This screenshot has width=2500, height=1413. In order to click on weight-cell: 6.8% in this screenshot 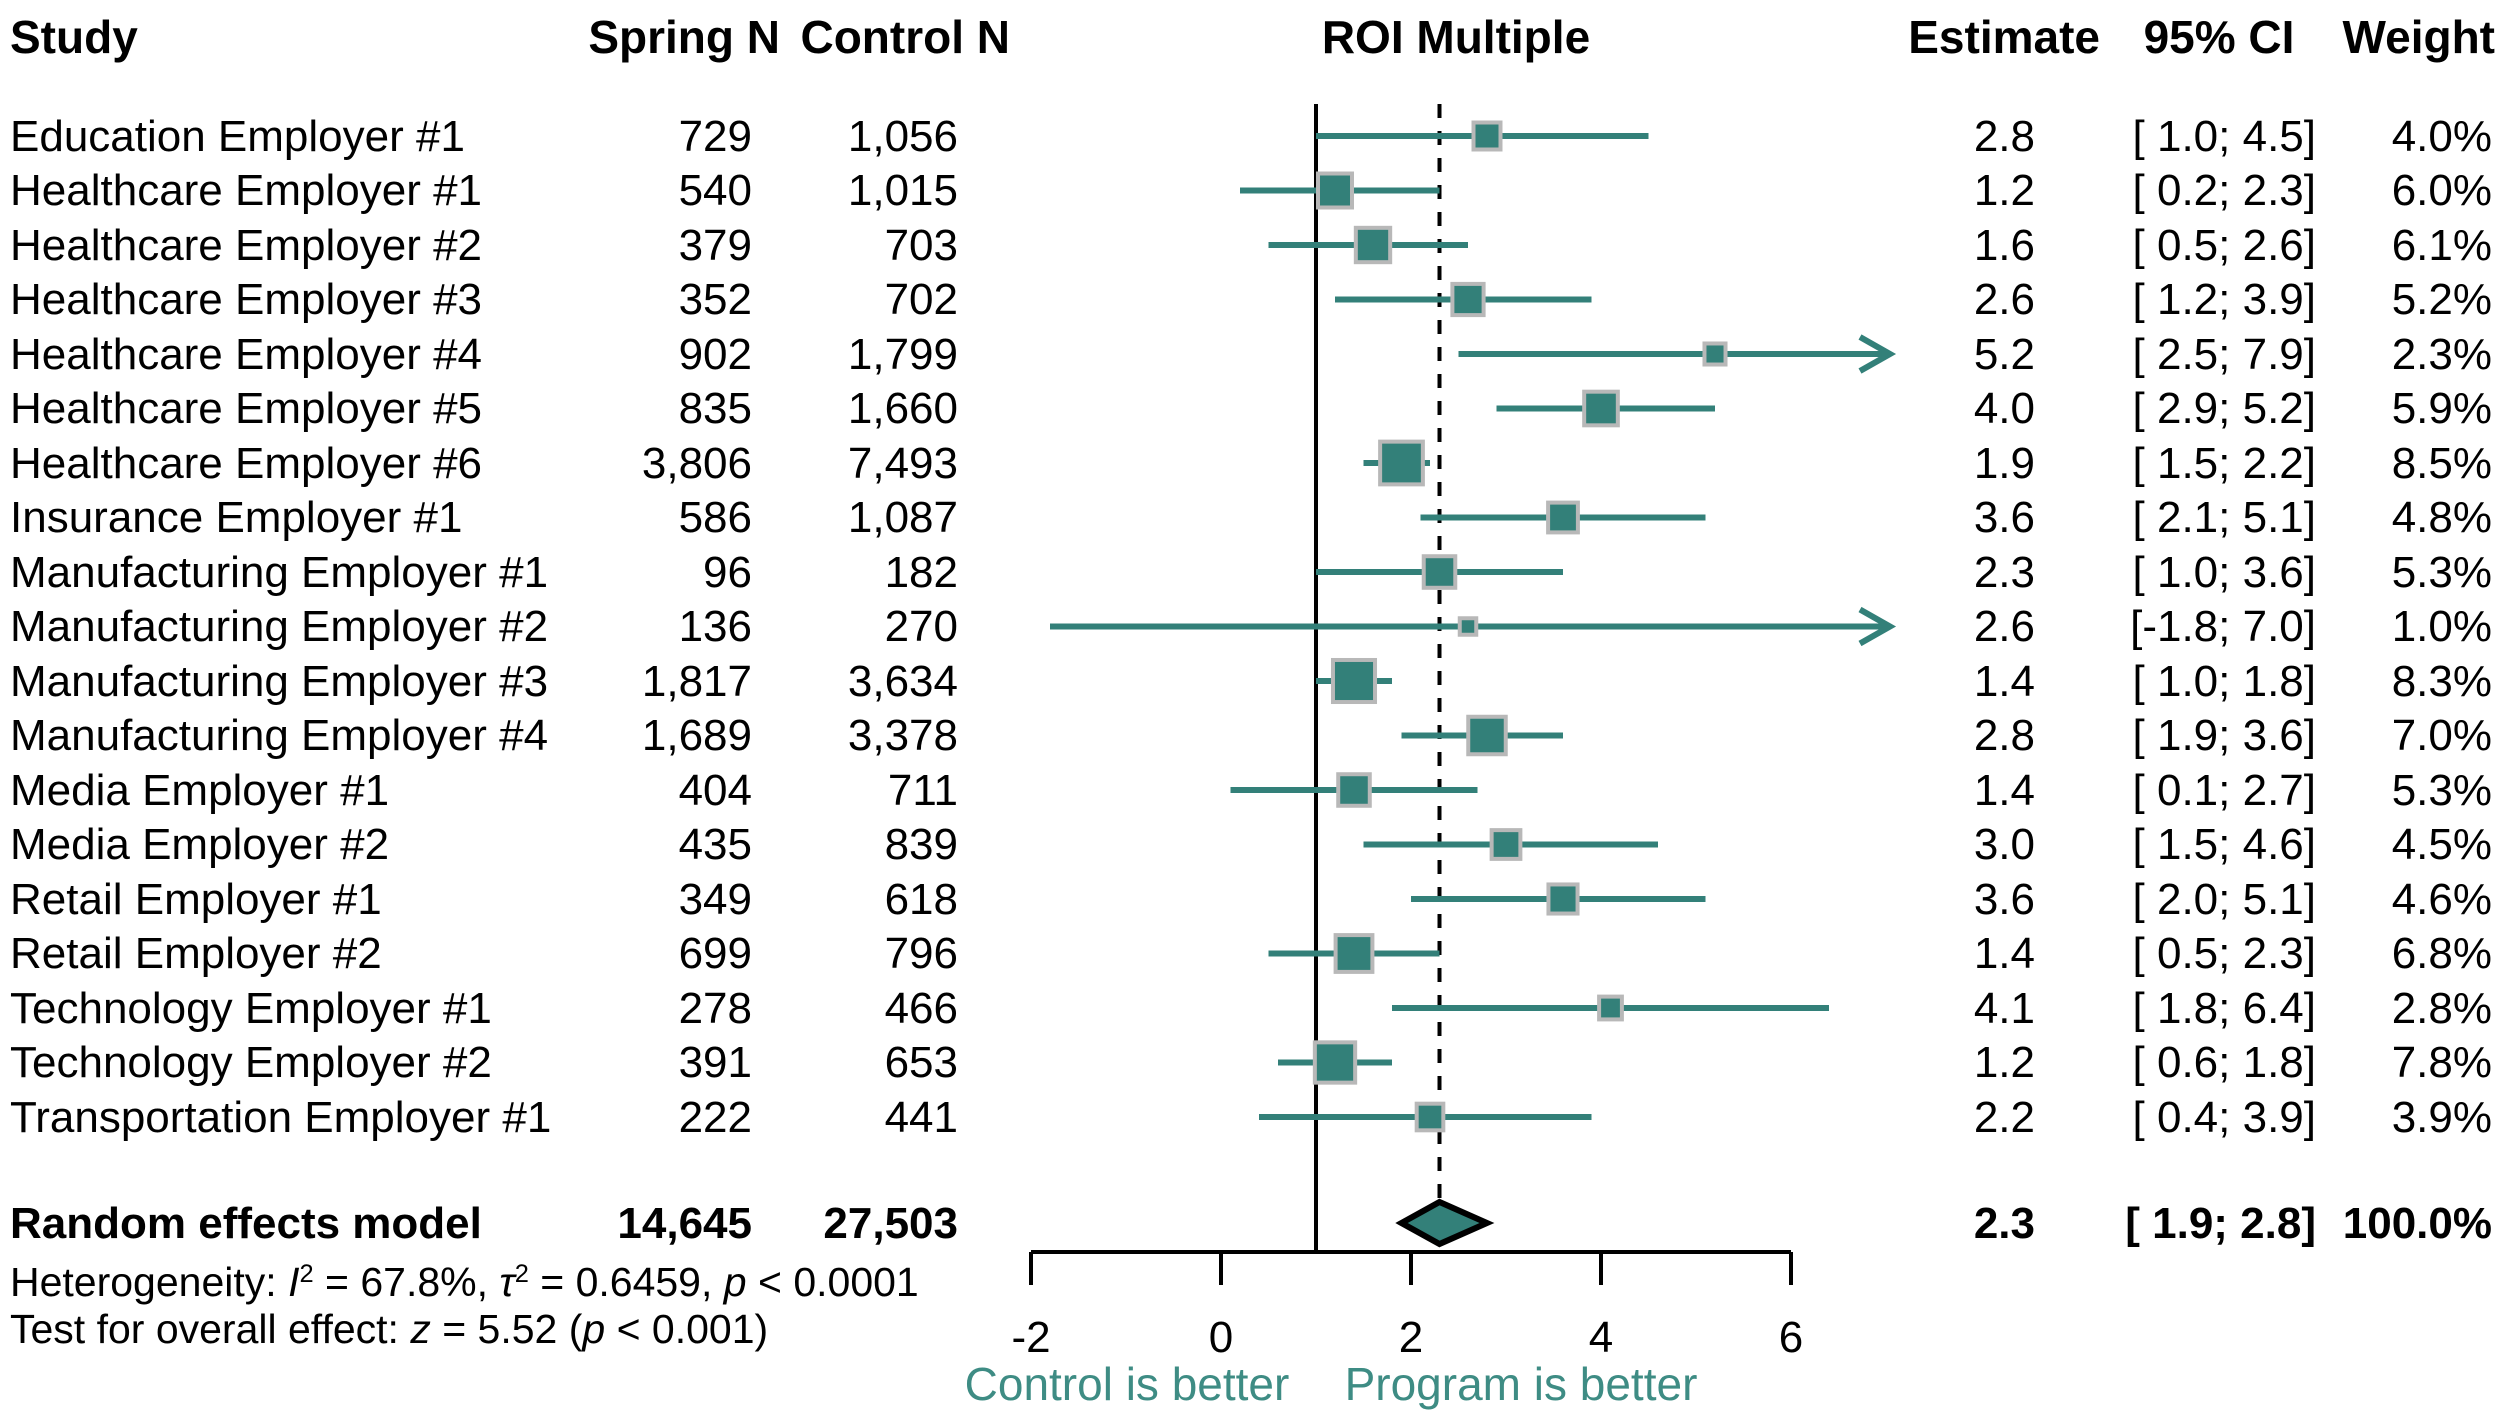, I will do `click(2441, 953)`.